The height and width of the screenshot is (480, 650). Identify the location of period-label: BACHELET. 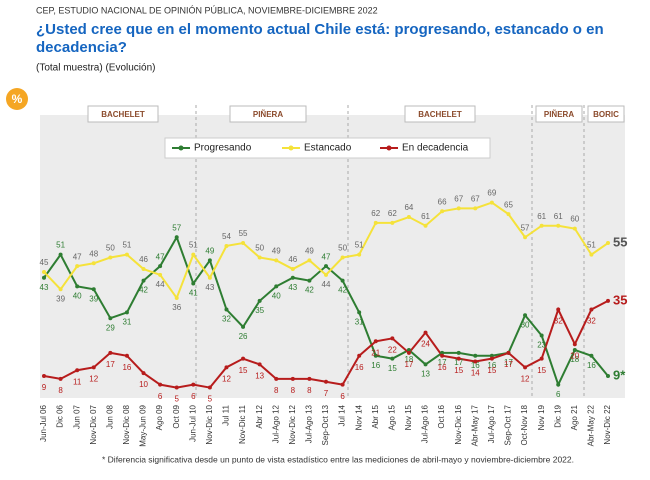
(440, 114).